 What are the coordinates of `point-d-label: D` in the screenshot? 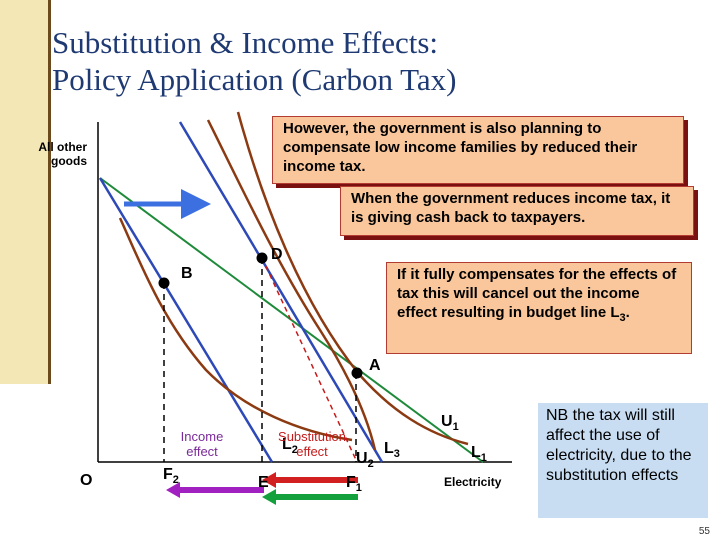 It's located at (277, 254).